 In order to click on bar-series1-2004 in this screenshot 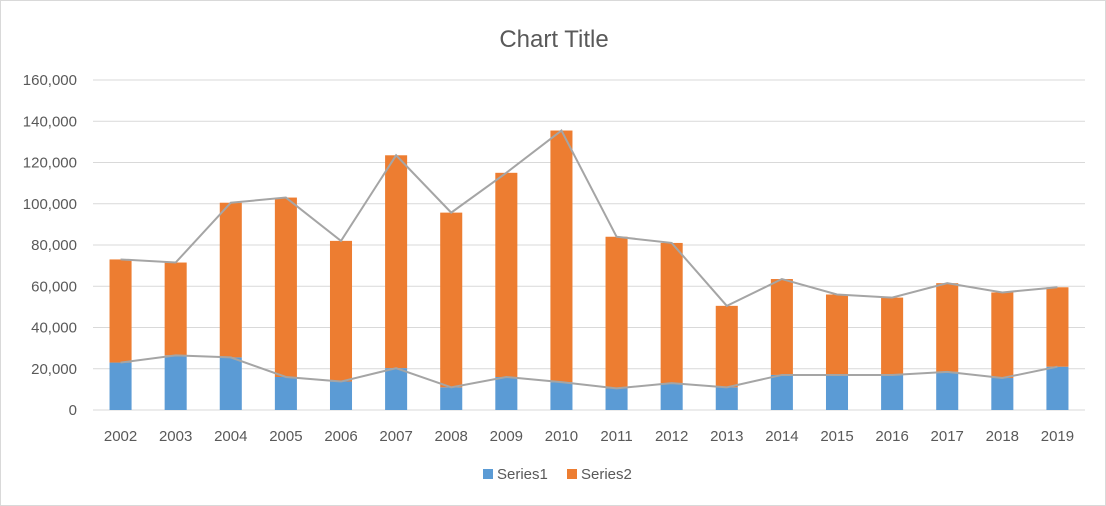, I will do `click(230, 383)`.